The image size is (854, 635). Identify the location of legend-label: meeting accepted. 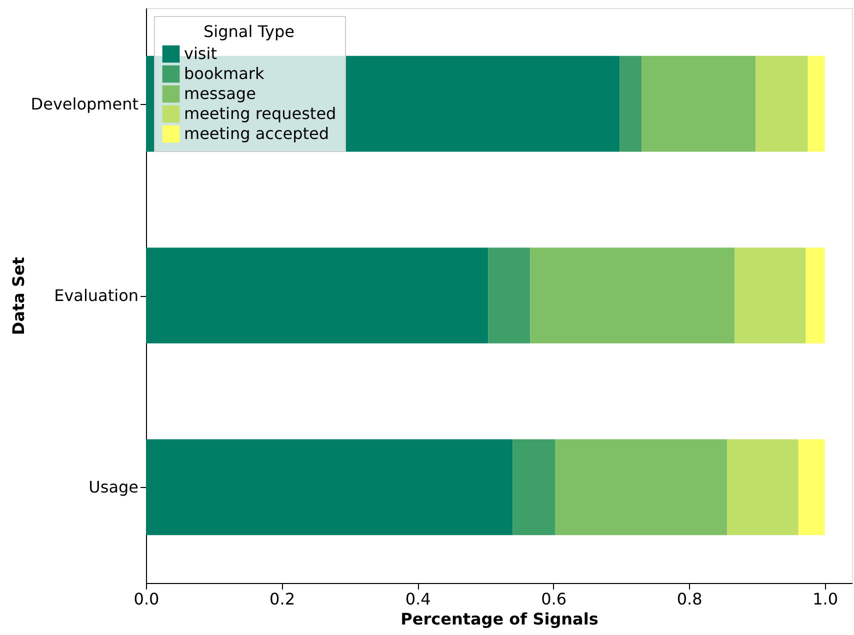
(257, 133).